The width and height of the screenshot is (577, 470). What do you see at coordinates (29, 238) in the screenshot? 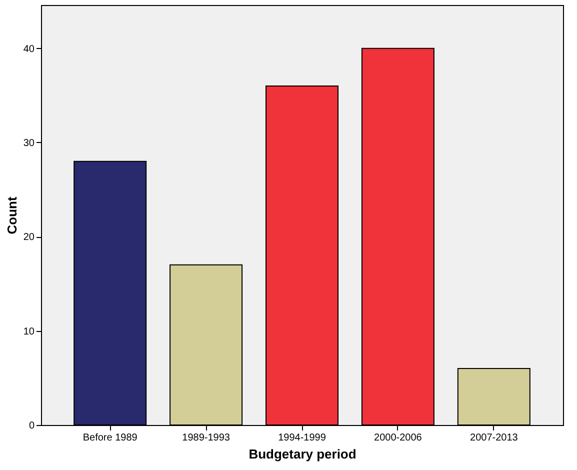
I see `y-tick-label: 20` at bounding box center [29, 238].